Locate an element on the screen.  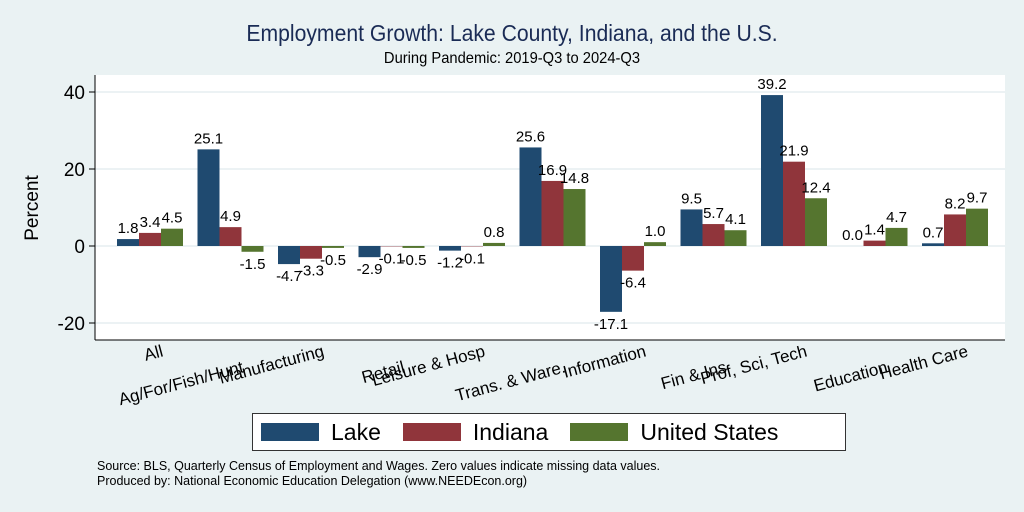
y-tick-label: -20 is located at coordinates (71, 324).